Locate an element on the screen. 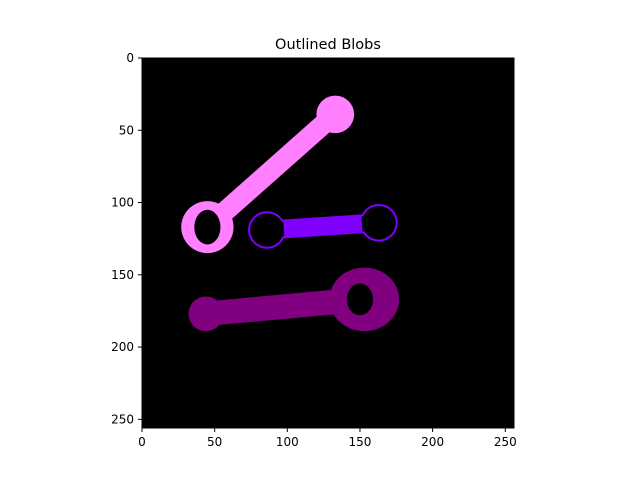 The image size is (640, 480). y-tick-label: 0 is located at coordinates (130, 58).